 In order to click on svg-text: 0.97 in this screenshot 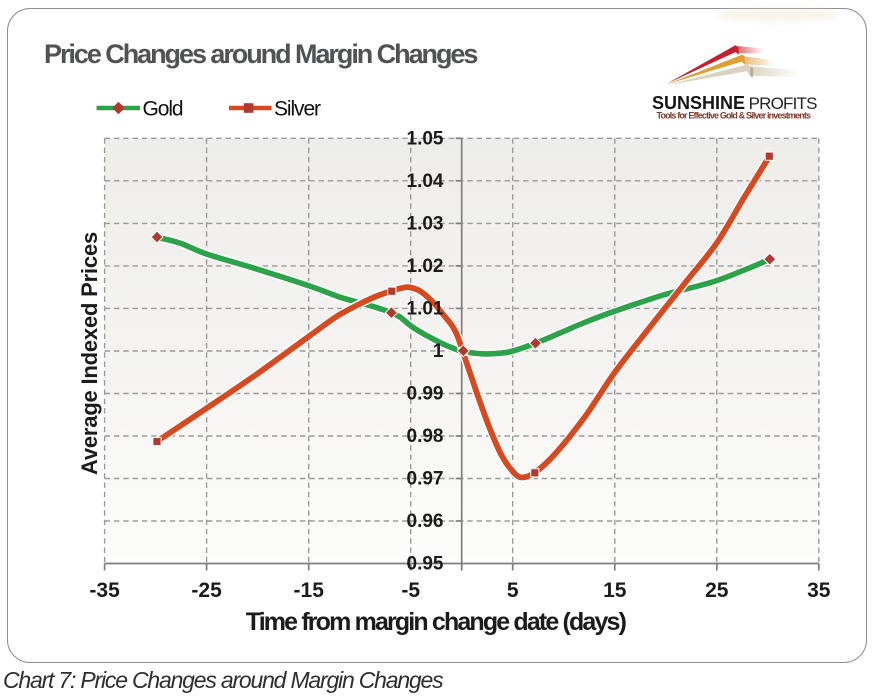, I will do `click(425, 479)`.